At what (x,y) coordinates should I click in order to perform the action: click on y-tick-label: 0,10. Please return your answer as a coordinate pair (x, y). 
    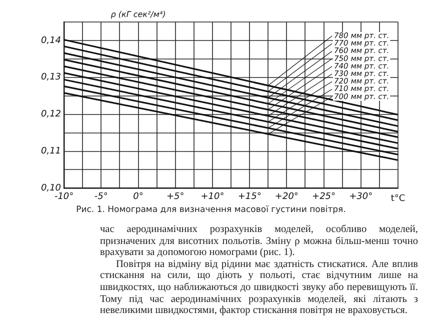
    Looking at the image, I should click on (51, 189).